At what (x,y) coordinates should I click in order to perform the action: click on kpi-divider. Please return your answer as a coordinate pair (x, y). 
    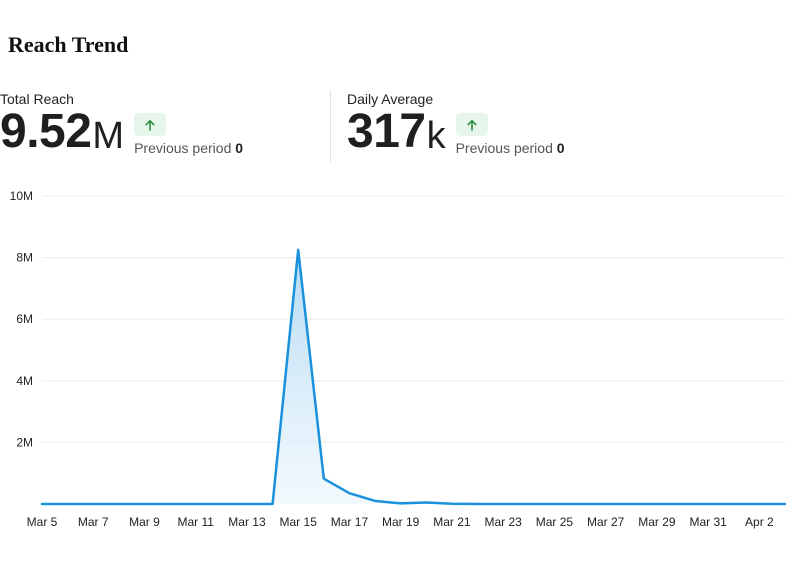
    Looking at the image, I should click on (330, 126).